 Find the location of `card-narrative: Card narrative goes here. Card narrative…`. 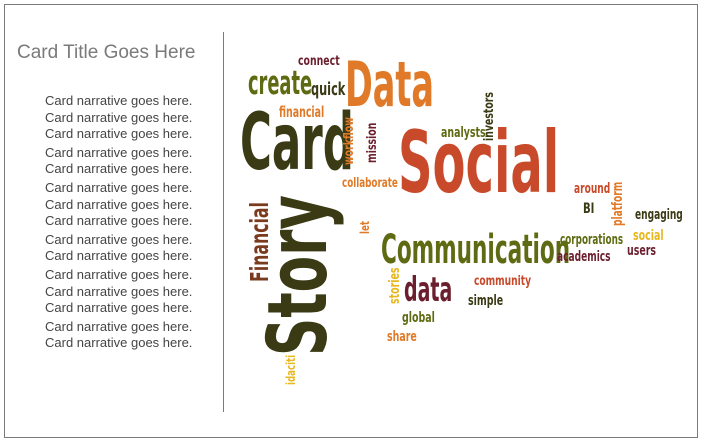

card-narrative: Card narrative goes here. Card narrative… is located at coordinates (135, 222).